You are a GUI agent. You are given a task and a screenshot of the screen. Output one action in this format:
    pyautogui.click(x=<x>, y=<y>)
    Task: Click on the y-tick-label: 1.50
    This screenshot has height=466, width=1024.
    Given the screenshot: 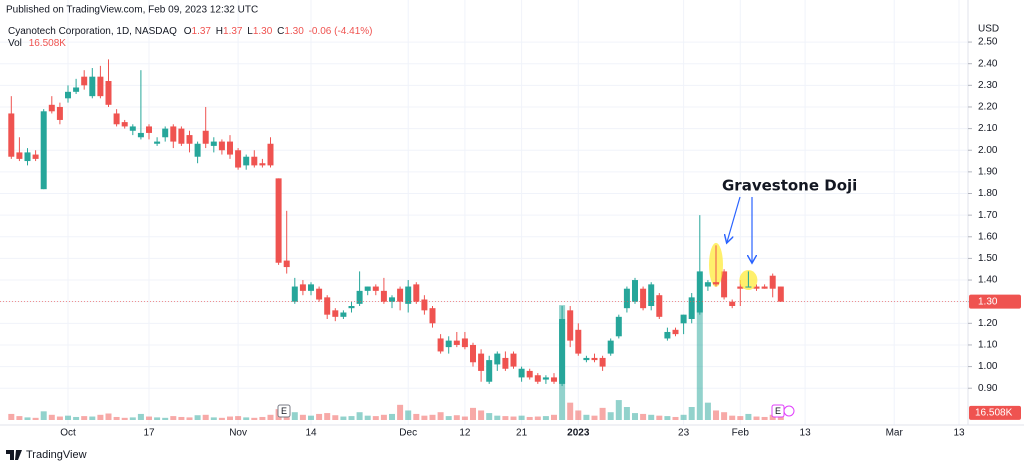 What is the action you would take?
    pyautogui.click(x=988, y=258)
    